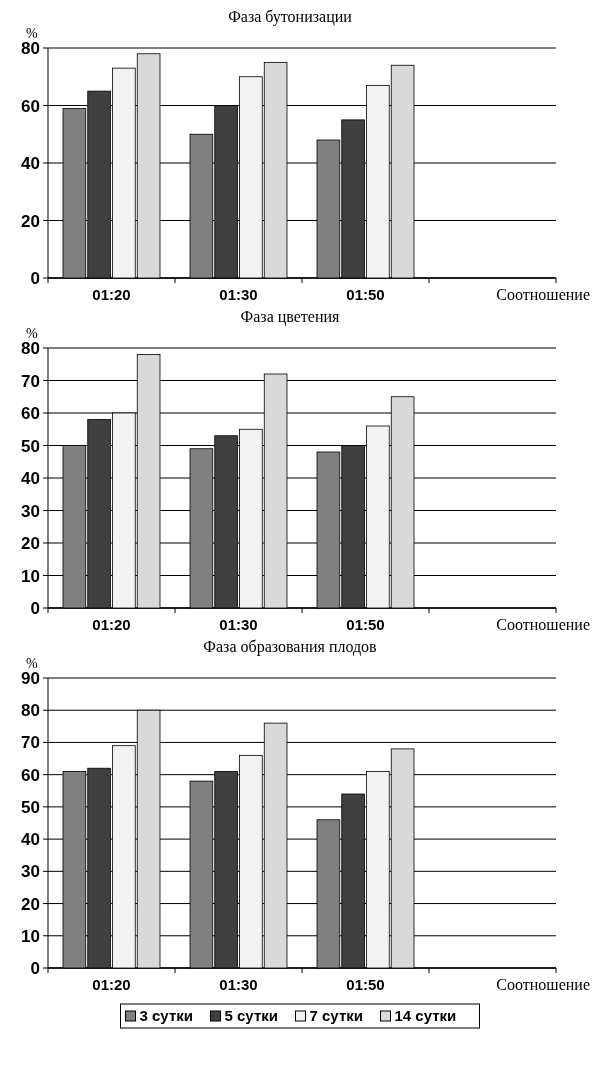 The height and width of the screenshot is (1086, 600). Describe the element at coordinates (425, 1015) in the screenshot. I see `legend-label: 14 сутки` at that location.